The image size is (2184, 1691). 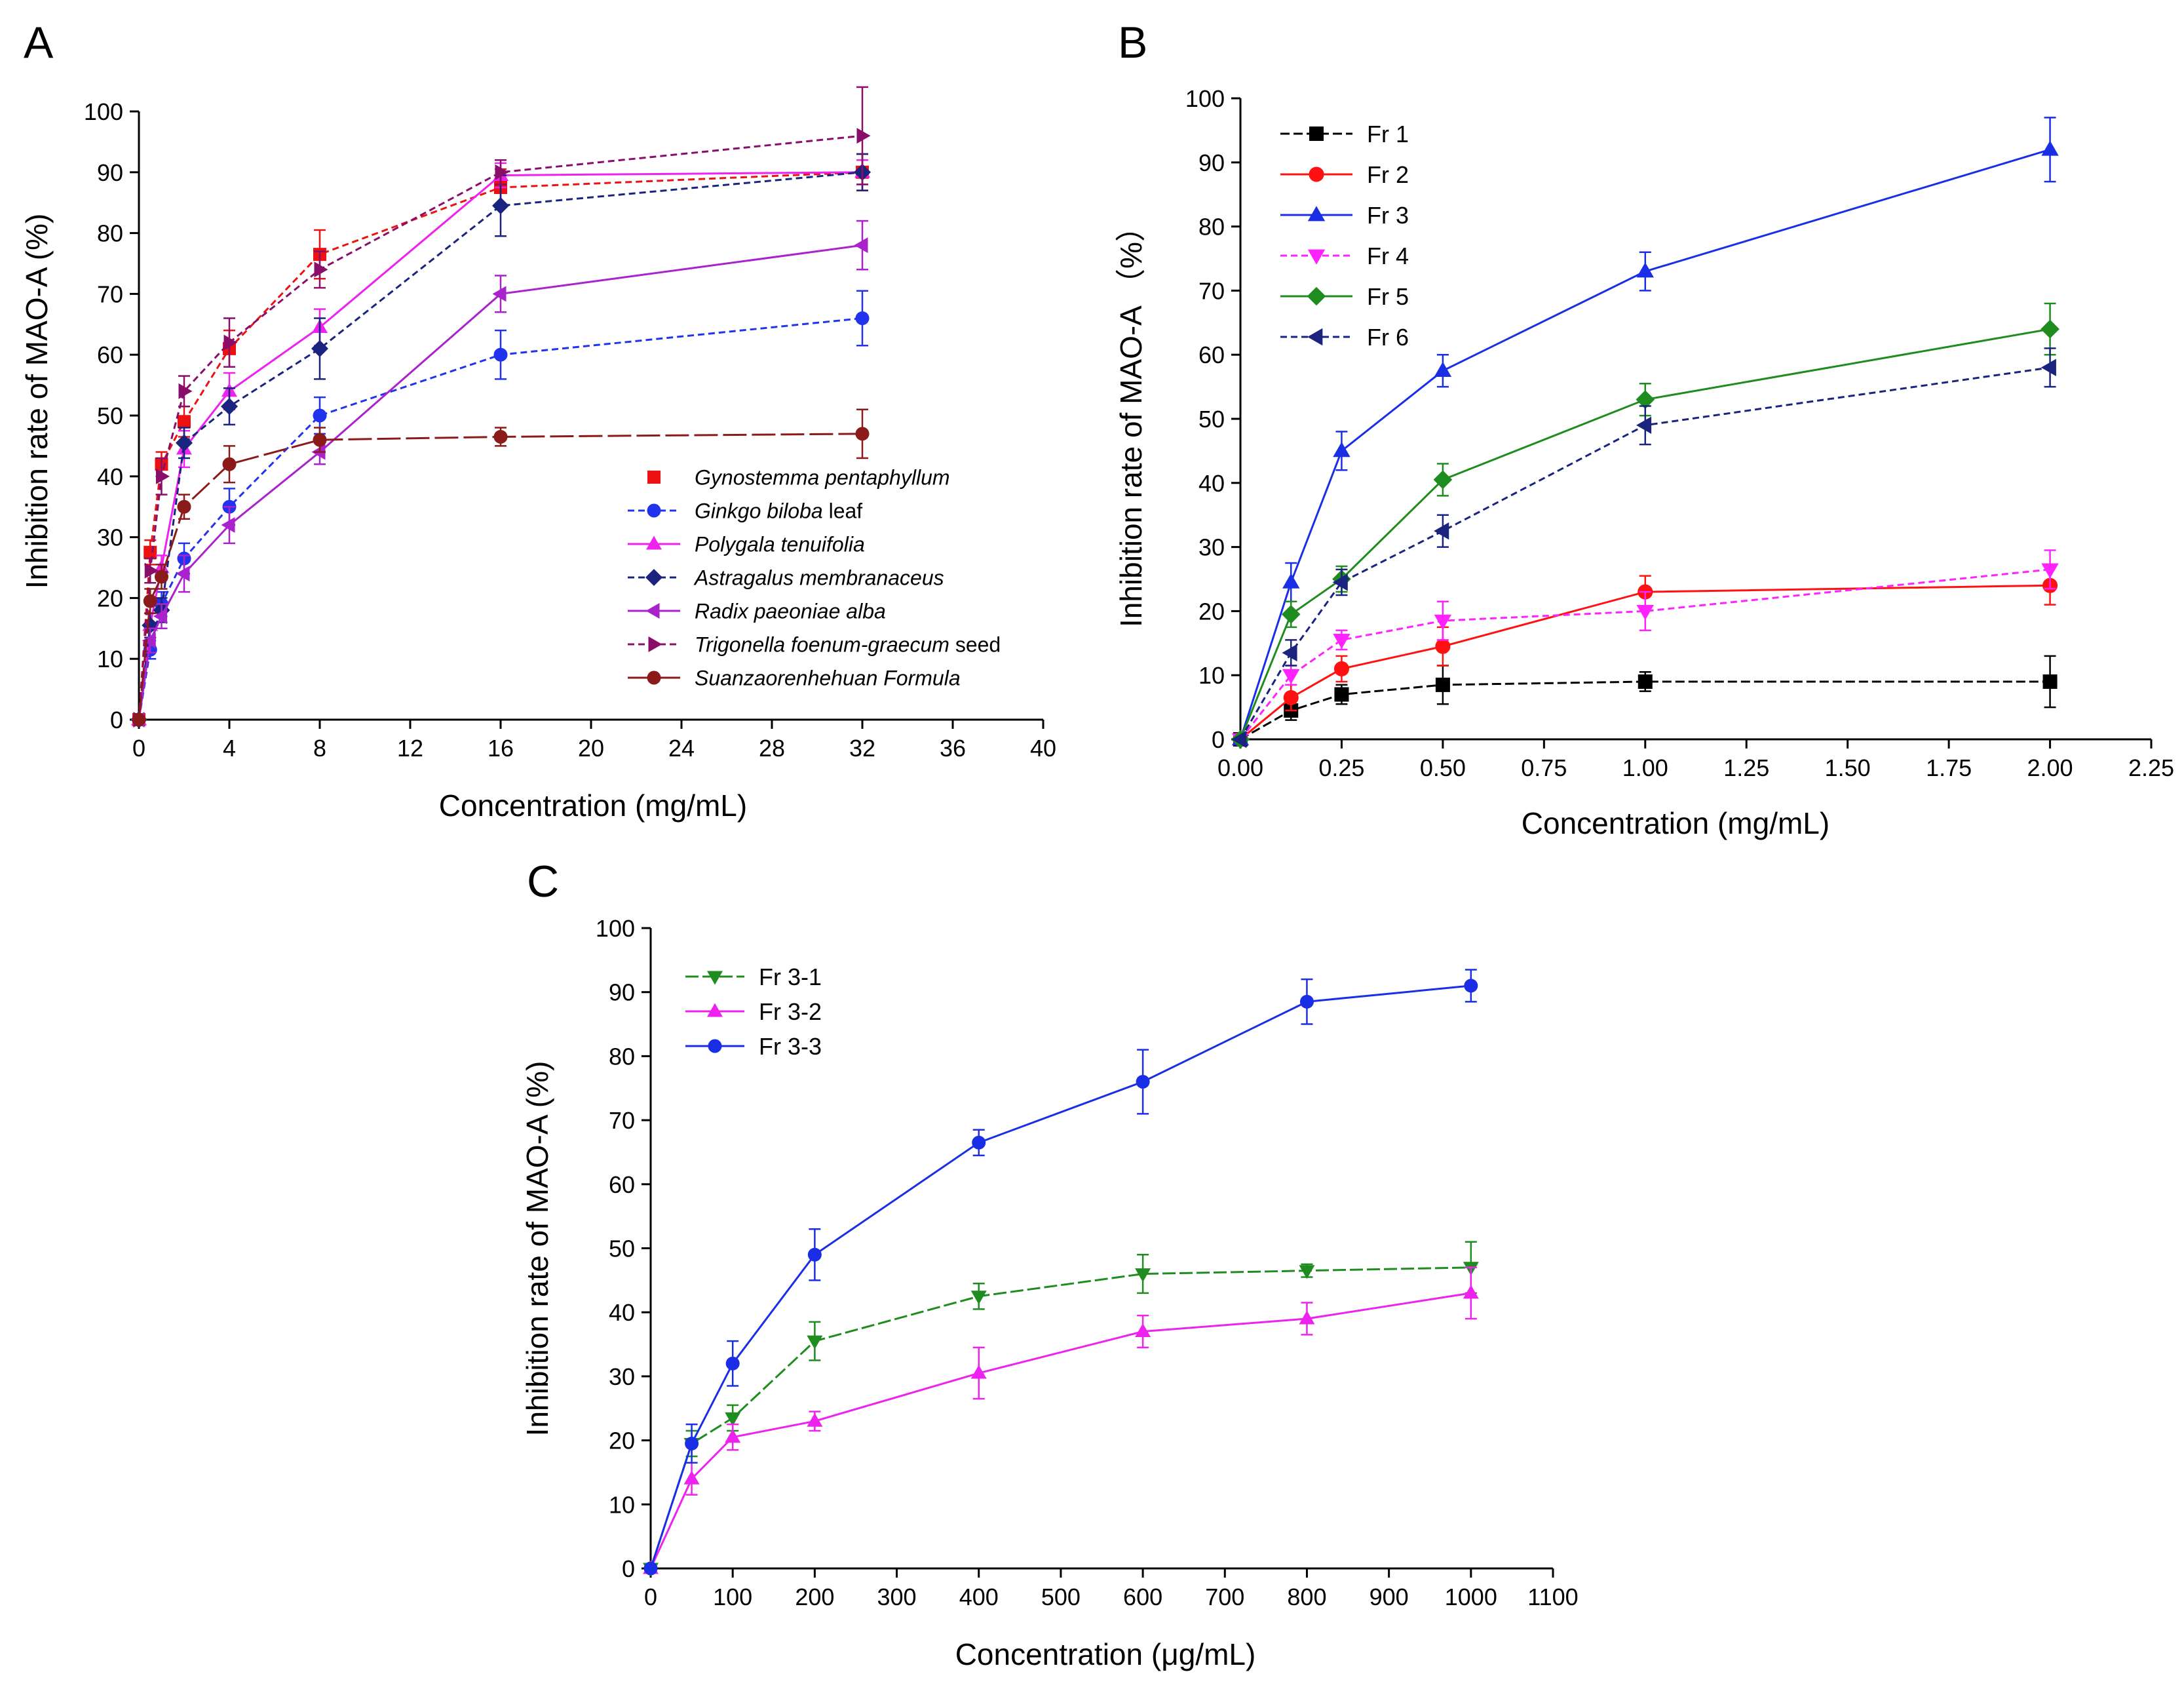 I want to click on panel-b-legend-label: Fr 2, so click(x=1388, y=174).